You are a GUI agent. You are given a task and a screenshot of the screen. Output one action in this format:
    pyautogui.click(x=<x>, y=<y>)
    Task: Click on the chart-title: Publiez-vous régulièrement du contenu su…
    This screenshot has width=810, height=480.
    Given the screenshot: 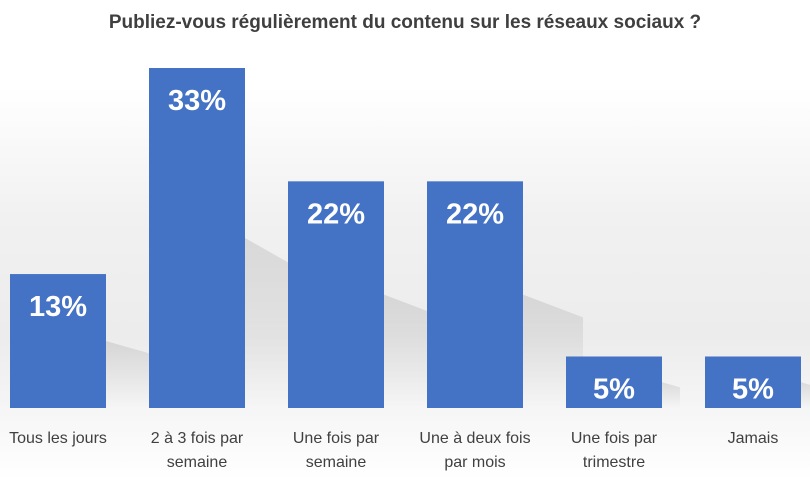 What is the action you would take?
    pyautogui.click(x=405, y=22)
    